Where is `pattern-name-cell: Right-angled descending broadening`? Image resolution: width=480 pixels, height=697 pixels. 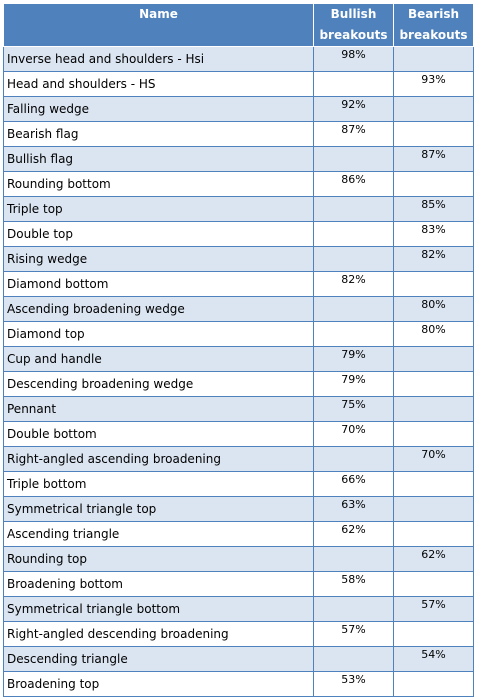 pattern-name-cell: Right-angled descending broadening is located at coordinates (158, 634).